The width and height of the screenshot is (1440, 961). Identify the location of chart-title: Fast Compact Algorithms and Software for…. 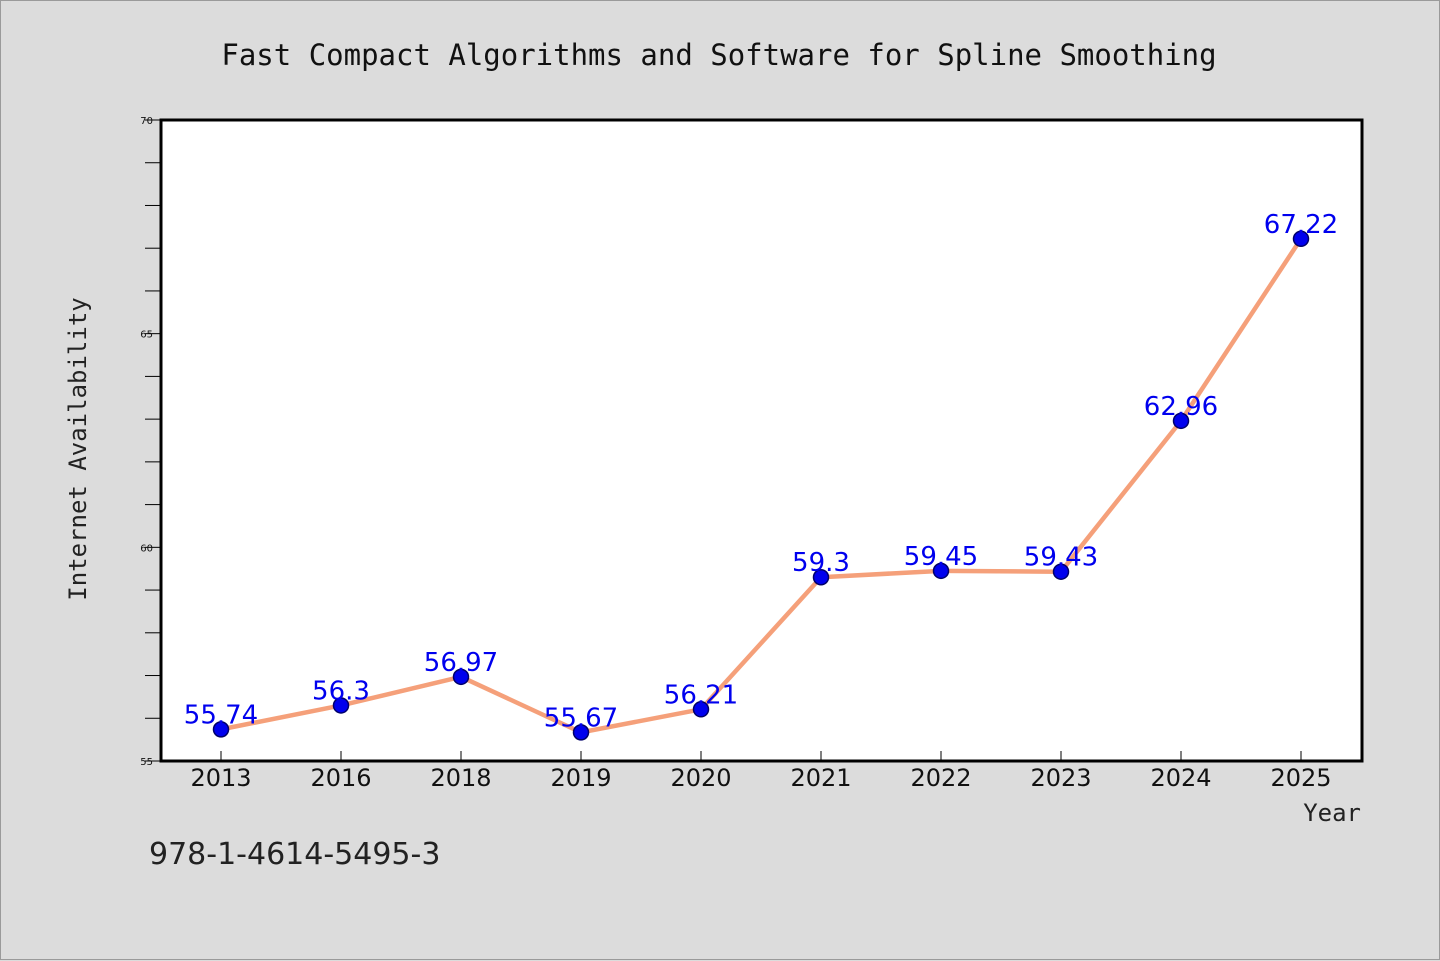
(718, 55).